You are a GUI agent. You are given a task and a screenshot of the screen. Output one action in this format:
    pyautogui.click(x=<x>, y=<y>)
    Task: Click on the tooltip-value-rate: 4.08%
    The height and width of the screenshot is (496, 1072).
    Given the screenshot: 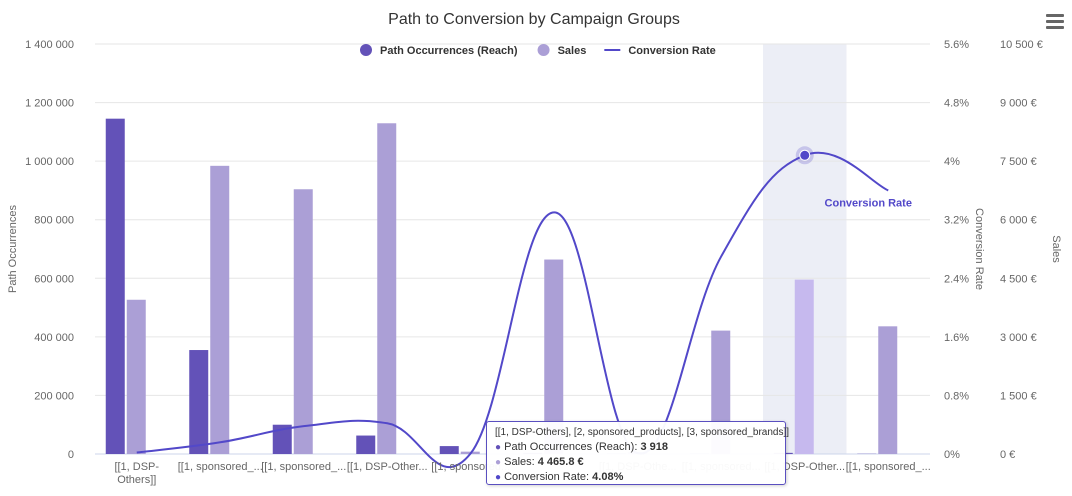 What is the action you would take?
    pyautogui.click(x=608, y=477)
    